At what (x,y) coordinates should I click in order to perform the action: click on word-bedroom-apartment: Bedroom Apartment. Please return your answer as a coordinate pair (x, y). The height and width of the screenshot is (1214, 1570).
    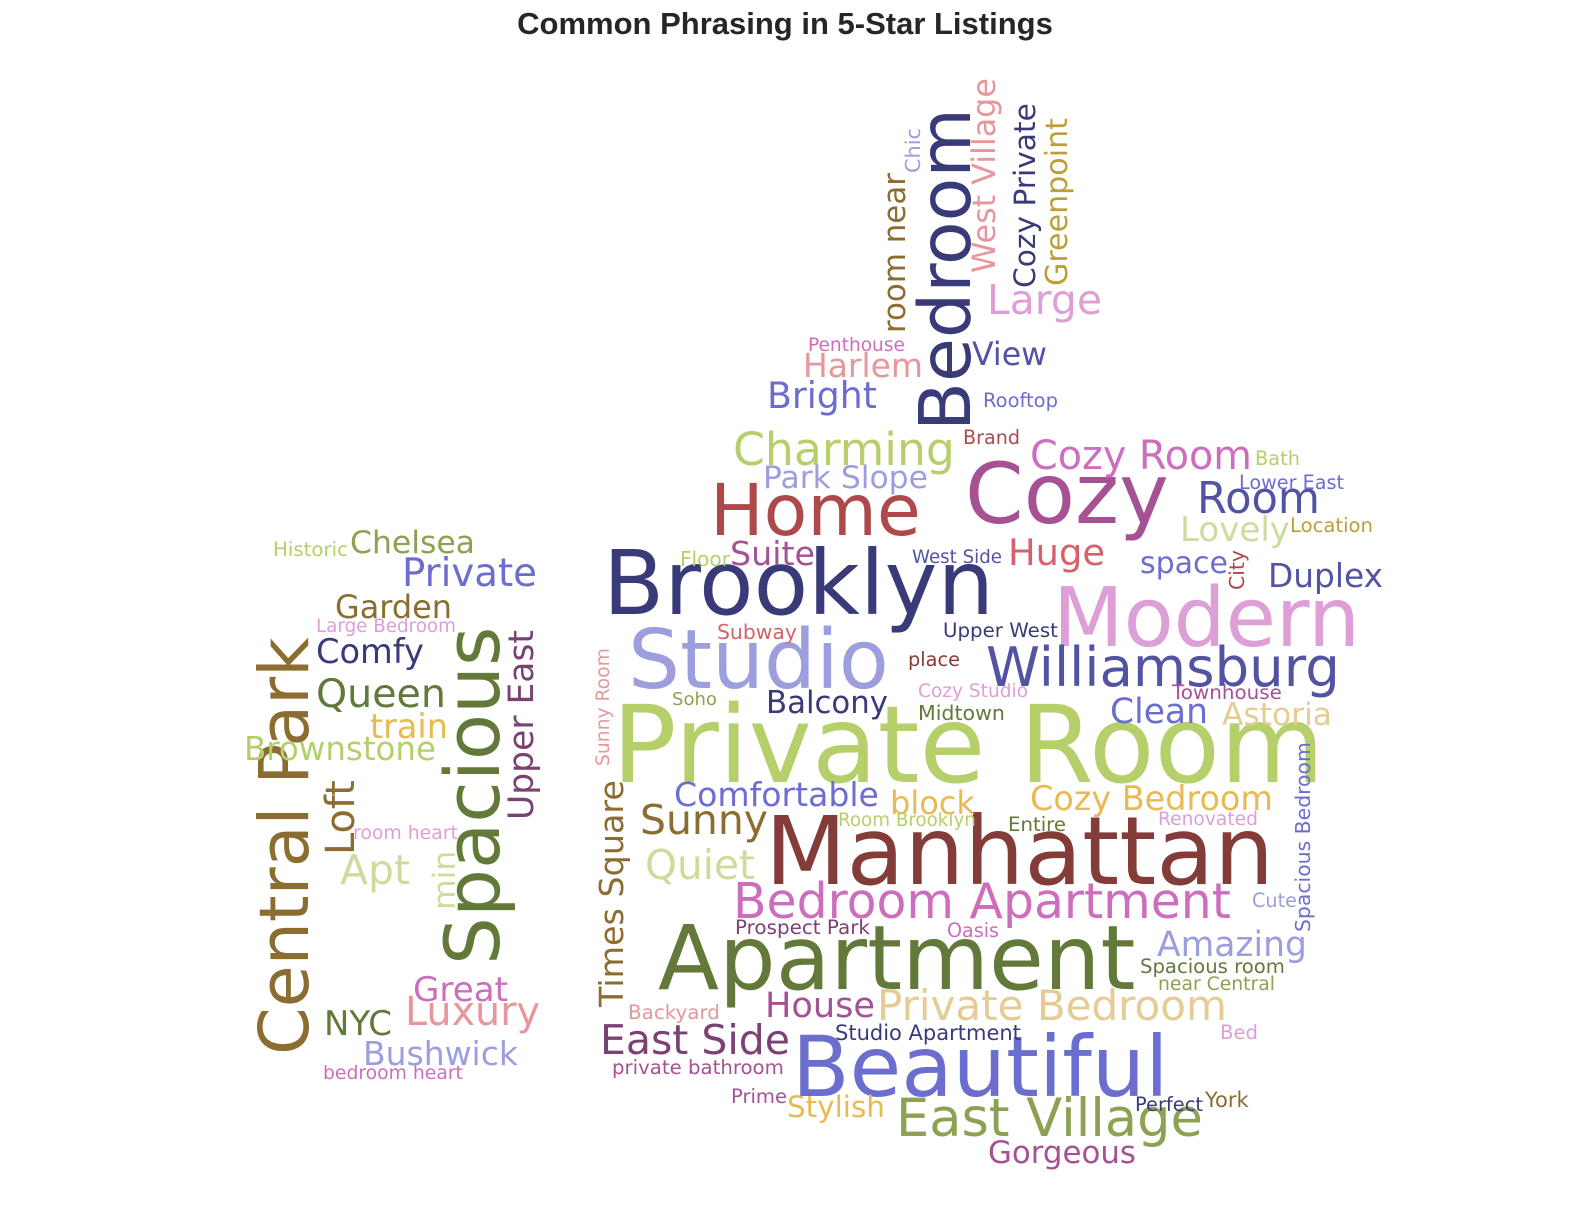
    Looking at the image, I should click on (982, 901).